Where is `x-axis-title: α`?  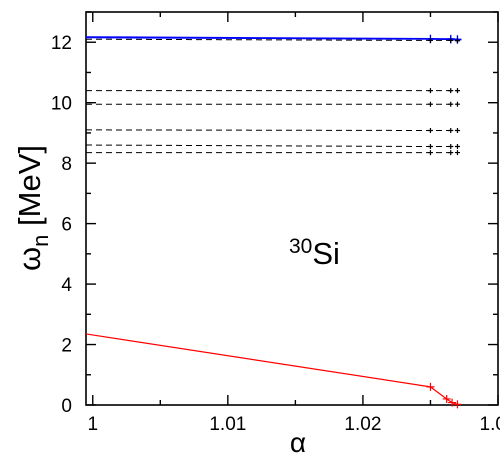 x-axis-title: α is located at coordinates (298, 440).